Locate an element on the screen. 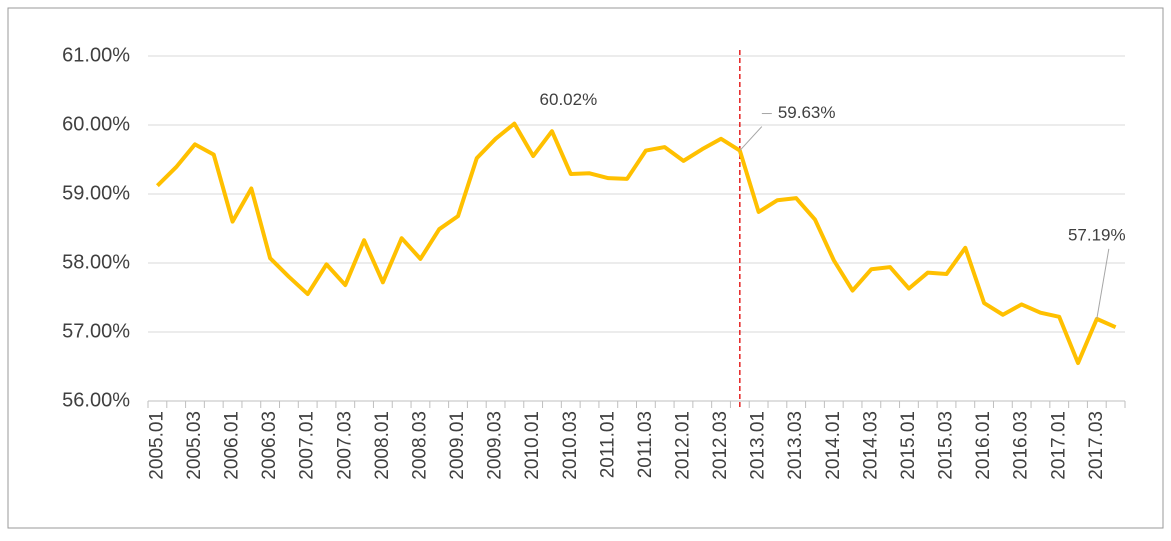 This screenshot has height=541, width=1171. x-tick-label: 2012.01 is located at coordinates (682, 445).